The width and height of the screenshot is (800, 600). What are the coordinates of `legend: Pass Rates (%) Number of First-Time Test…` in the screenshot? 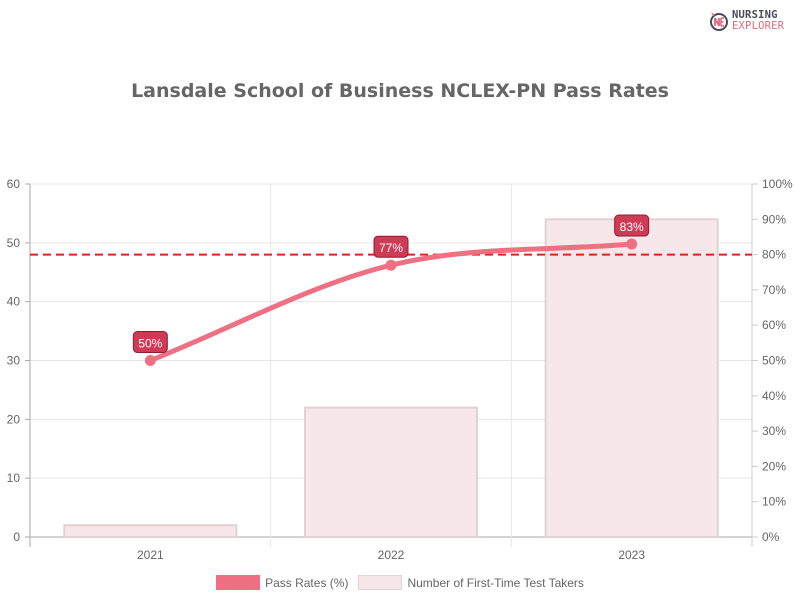 It's located at (400, 582).